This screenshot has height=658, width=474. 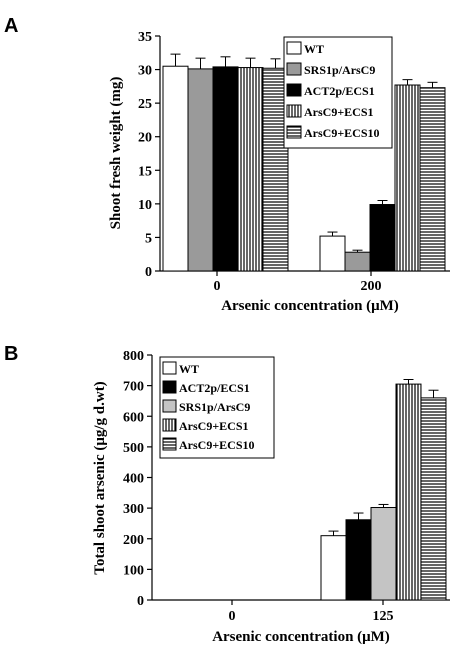 I want to click on y-ticks-a: 0 5 10 15 20 25 30 35, so click(x=149, y=155).